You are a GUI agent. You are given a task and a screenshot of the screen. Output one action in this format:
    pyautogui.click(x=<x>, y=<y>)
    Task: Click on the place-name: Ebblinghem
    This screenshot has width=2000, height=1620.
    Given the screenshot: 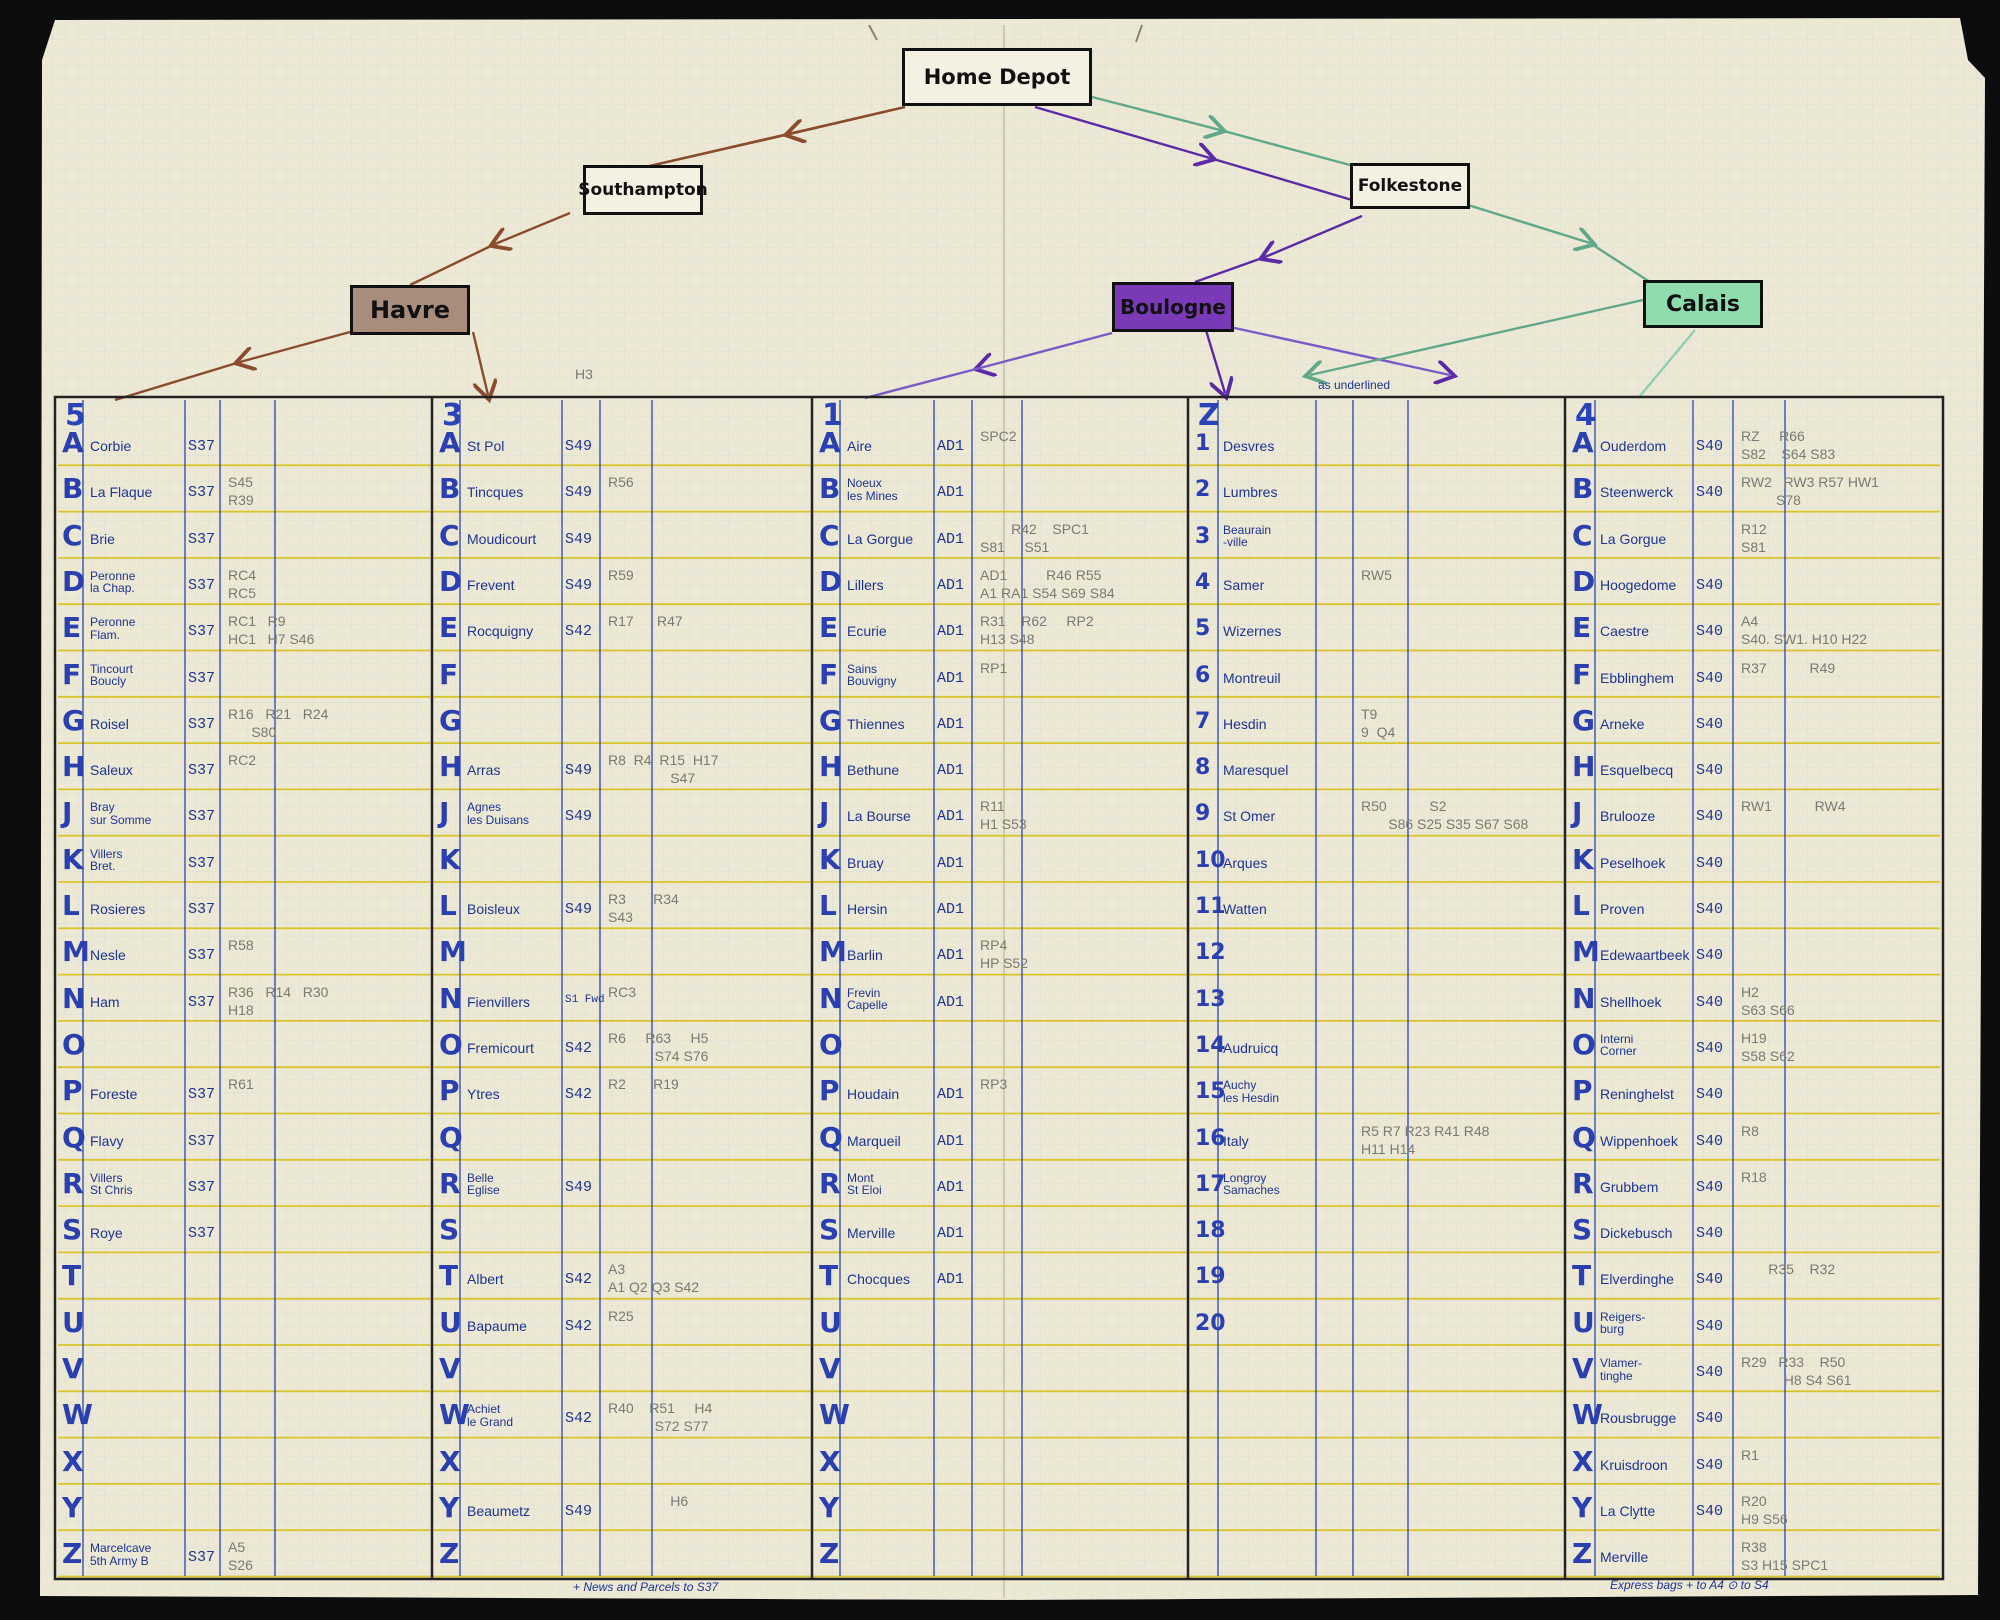 What is the action you would take?
    pyautogui.click(x=1637, y=677)
    